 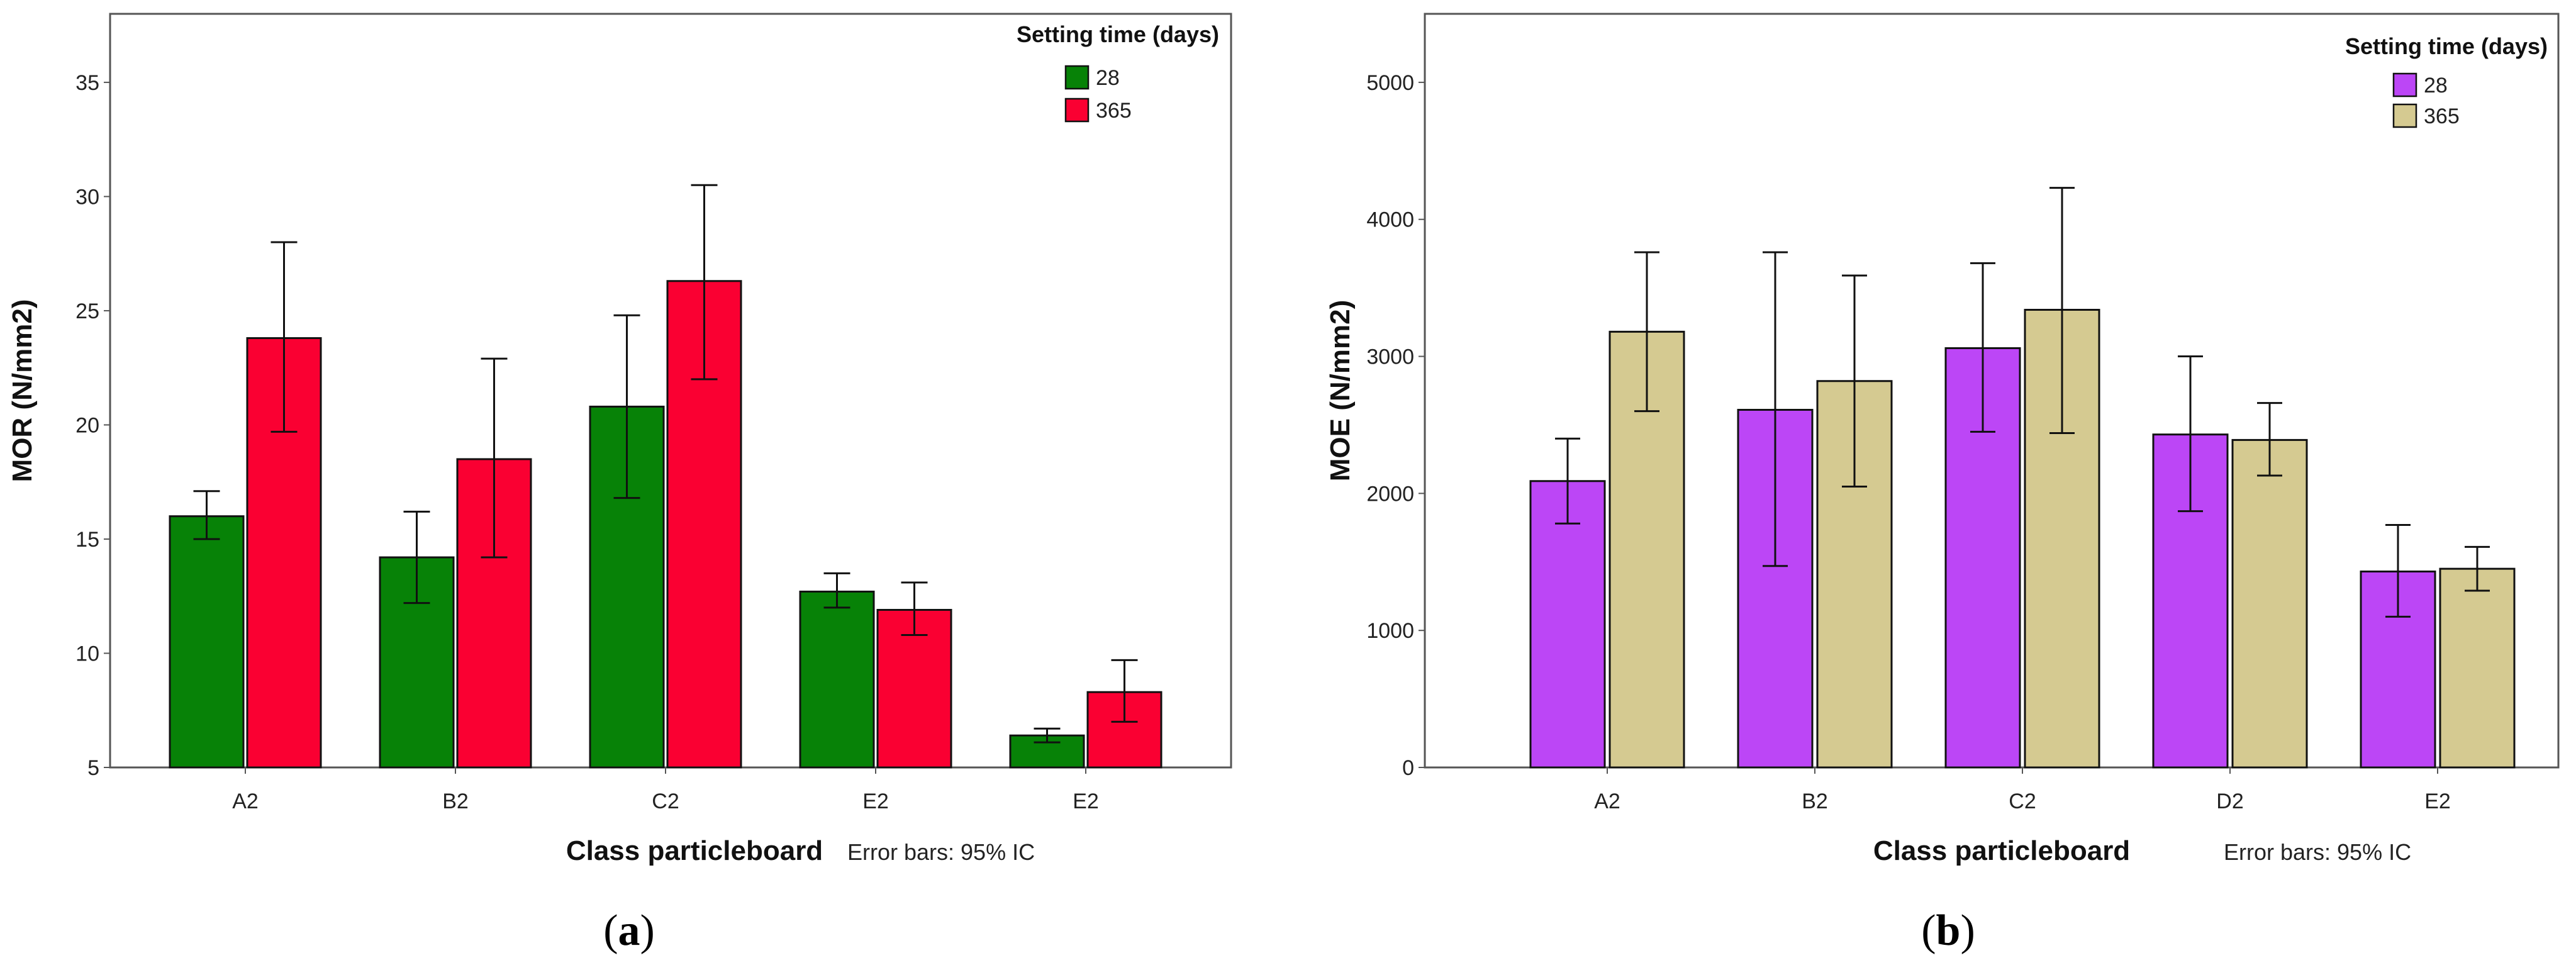 I want to click on y-tick-label: 0, so click(x=1408, y=768).